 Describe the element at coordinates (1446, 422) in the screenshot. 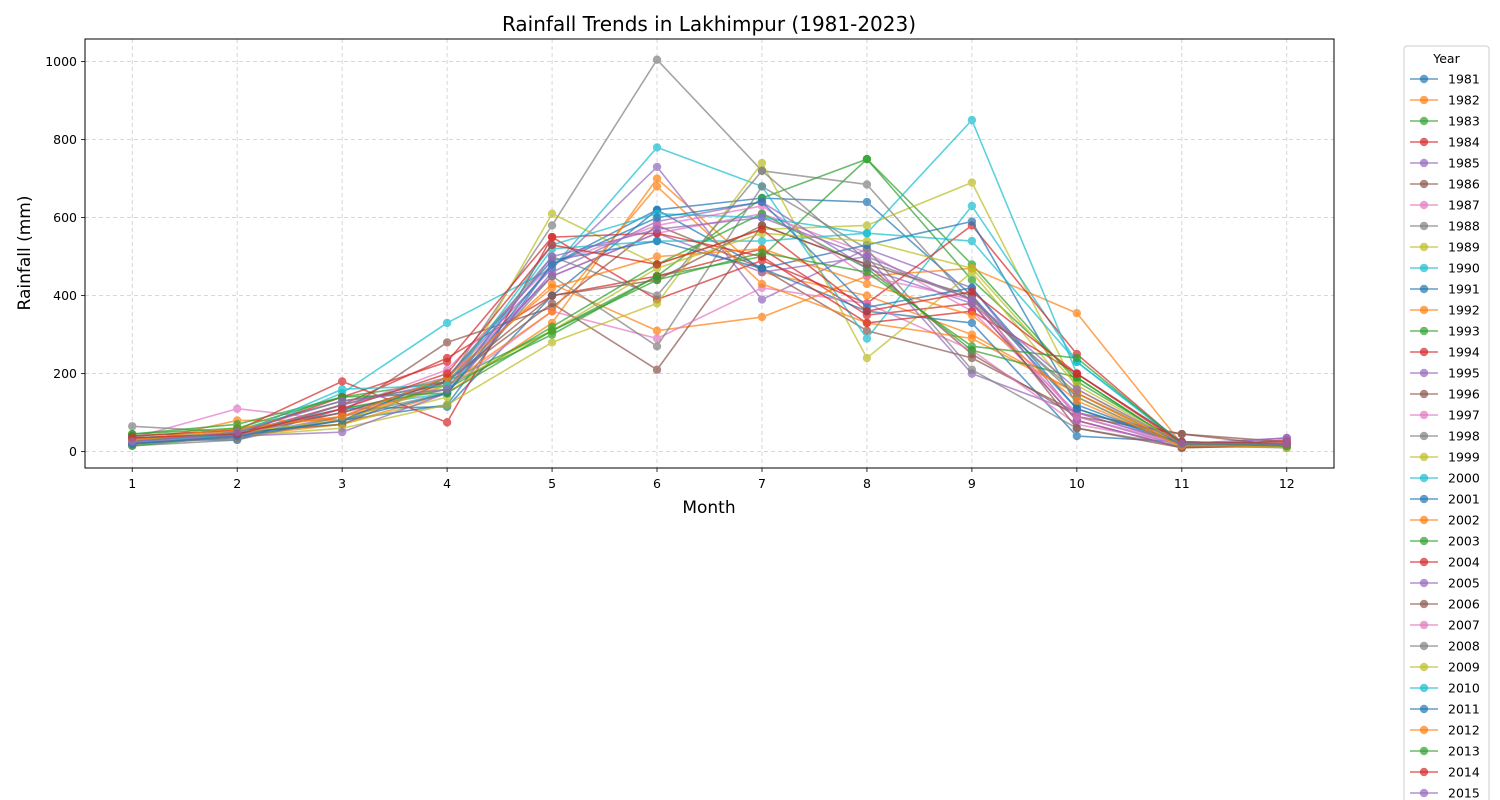

I see `legend-box` at that location.